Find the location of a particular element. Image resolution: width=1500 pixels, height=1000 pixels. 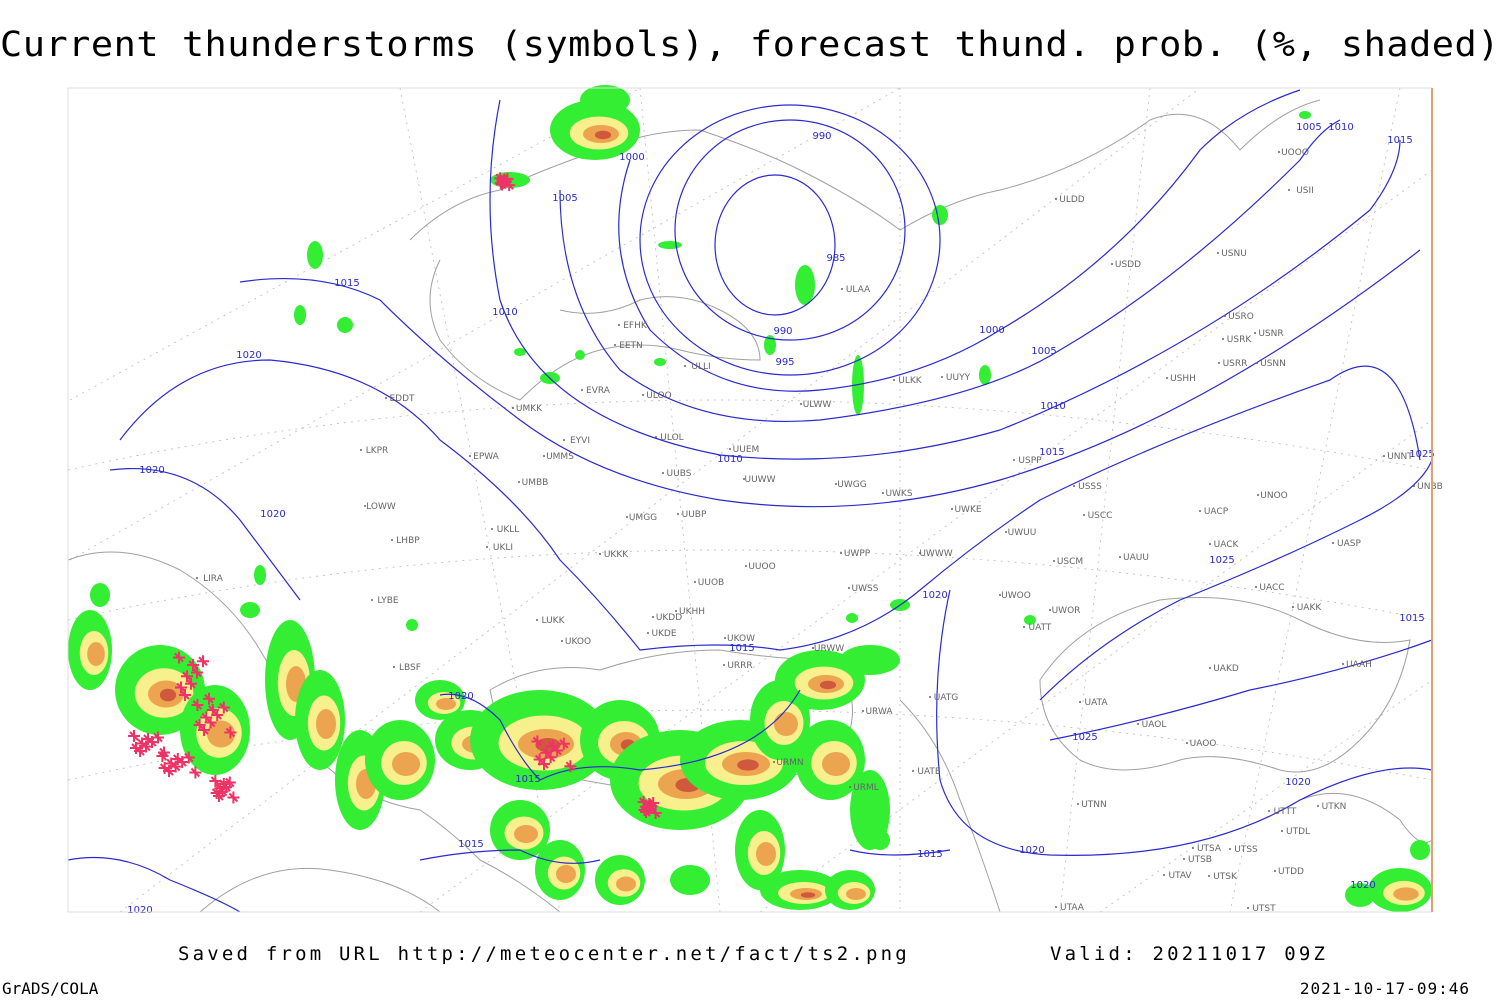

station-code: EETN is located at coordinates (631, 346).